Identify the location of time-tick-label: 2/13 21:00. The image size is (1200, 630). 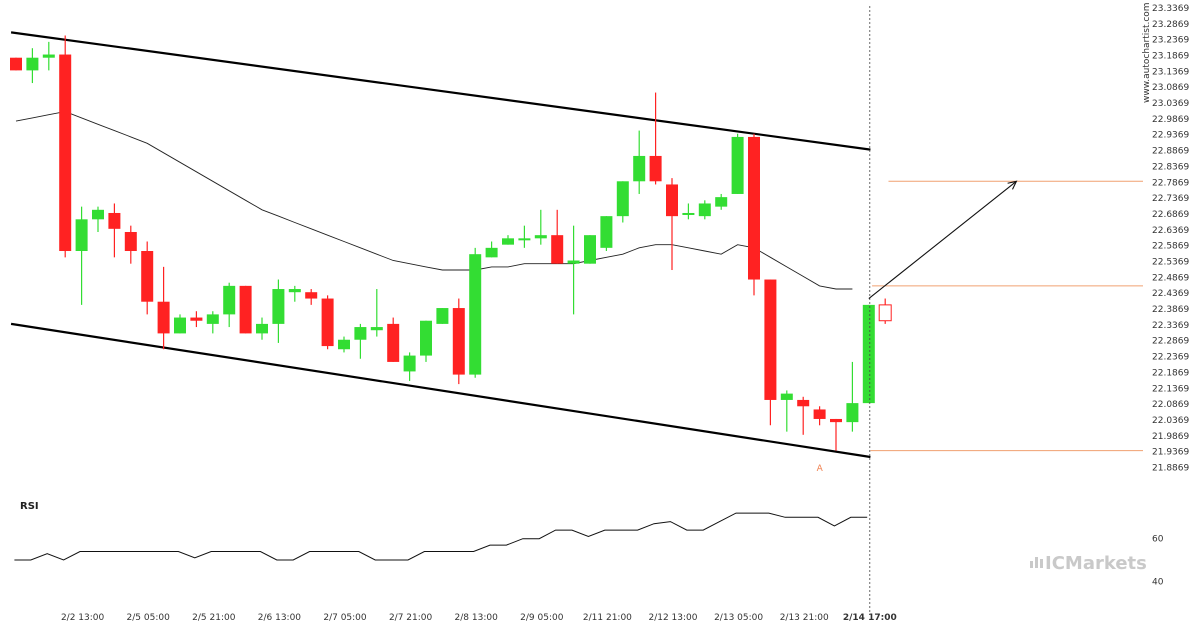
(804, 618).